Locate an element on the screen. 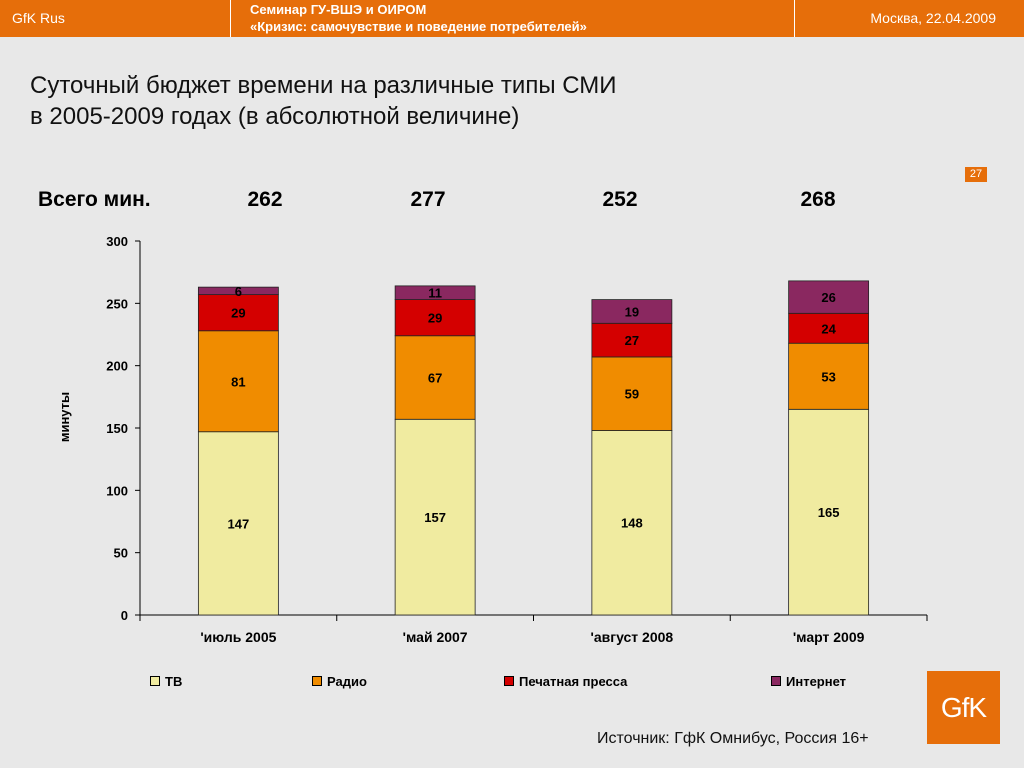 The height and width of the screenshot is (768, 1024). y-tick-label: 100 is located at coordinates (117, 490).